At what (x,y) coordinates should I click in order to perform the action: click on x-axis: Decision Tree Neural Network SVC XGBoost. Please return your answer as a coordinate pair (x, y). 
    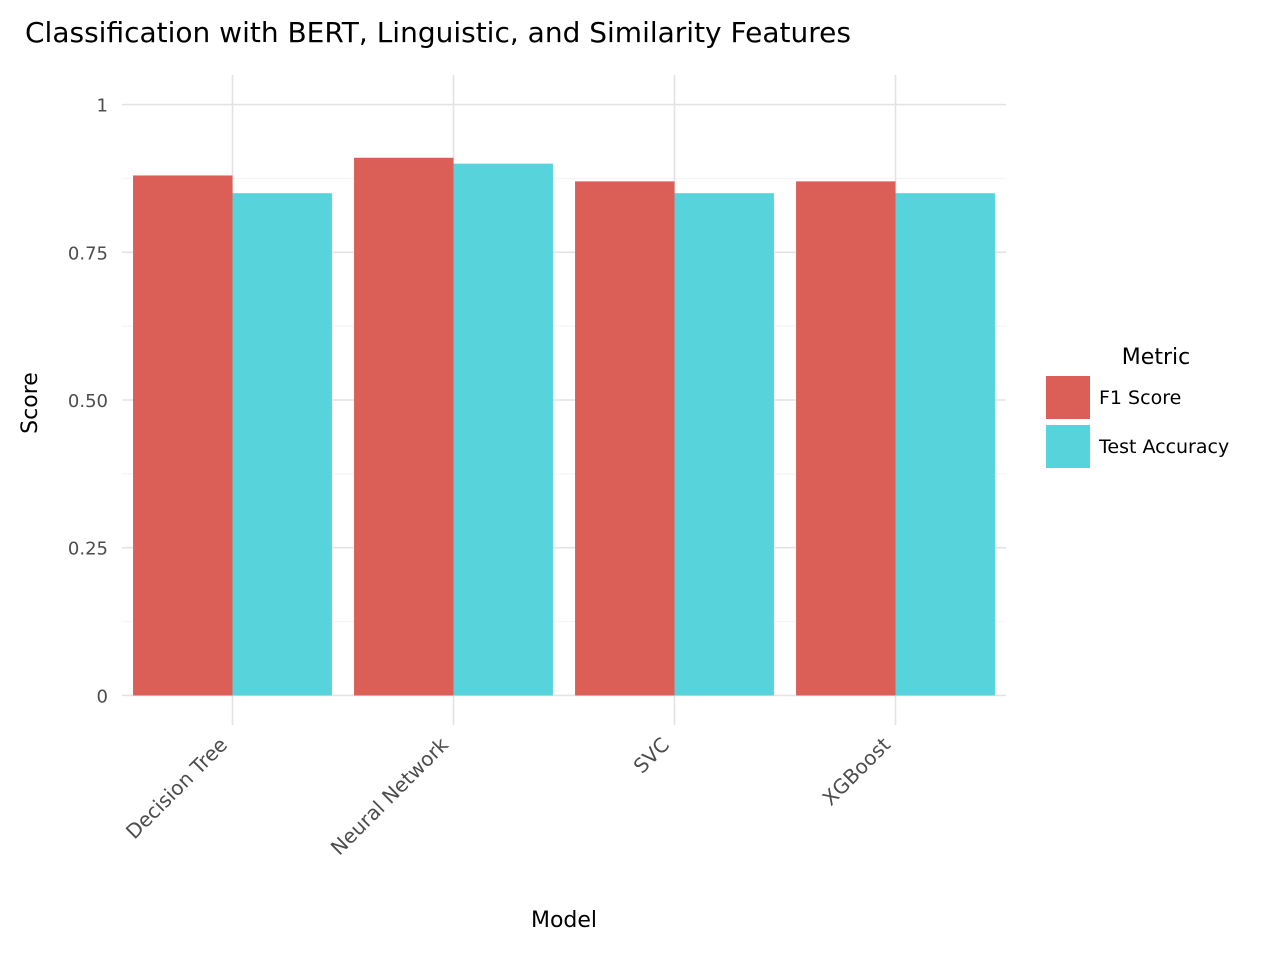
    Looking at the image, I should click on (508, 795).